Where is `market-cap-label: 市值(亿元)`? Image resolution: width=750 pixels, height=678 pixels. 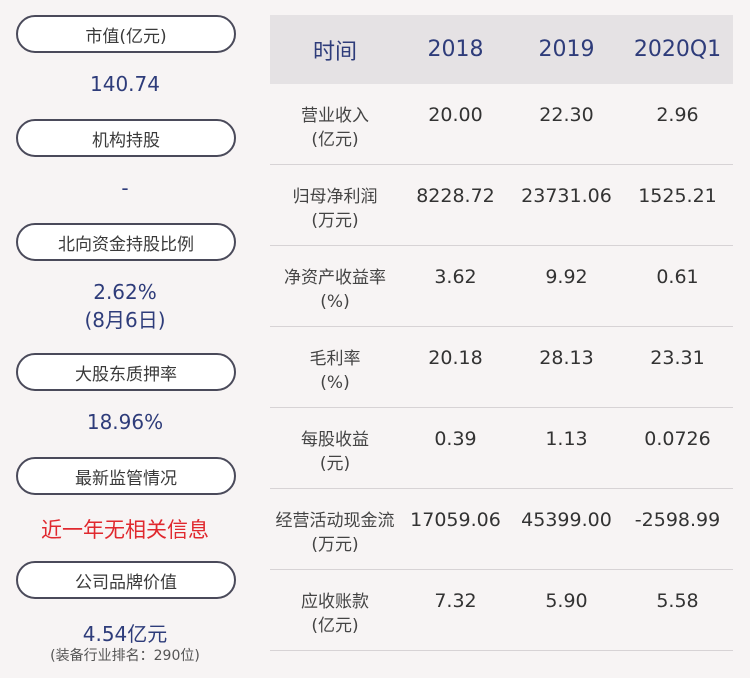
market-cap-label: 市值(亿元) is located at coordinates (126, 34).